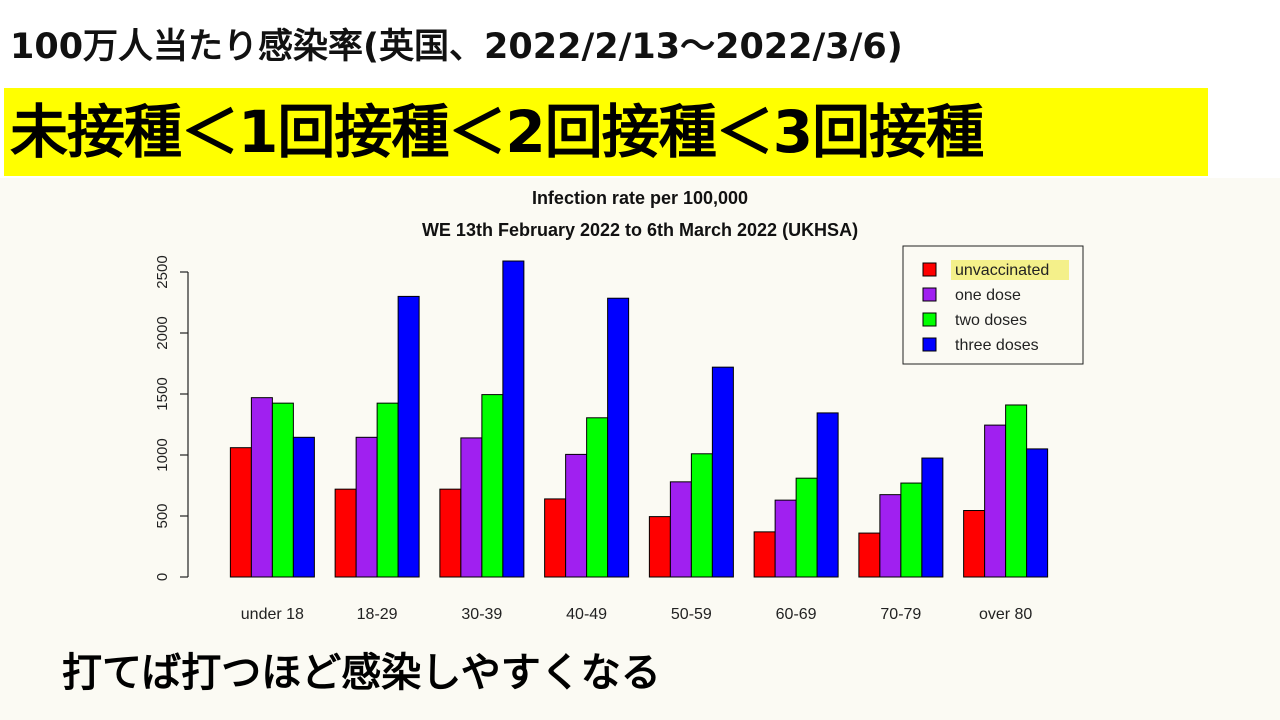  What do you see at coordinates (162, 577) in the screenshot?
I see `y-tick-label: 0` at bounding box center [162, 577].